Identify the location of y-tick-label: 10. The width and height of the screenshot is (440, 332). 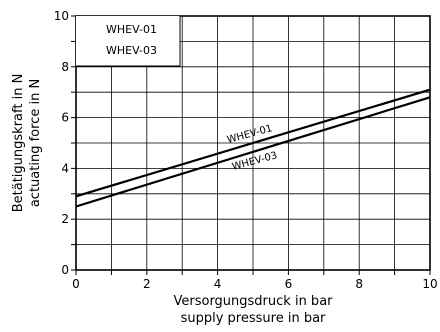
(61, 16).